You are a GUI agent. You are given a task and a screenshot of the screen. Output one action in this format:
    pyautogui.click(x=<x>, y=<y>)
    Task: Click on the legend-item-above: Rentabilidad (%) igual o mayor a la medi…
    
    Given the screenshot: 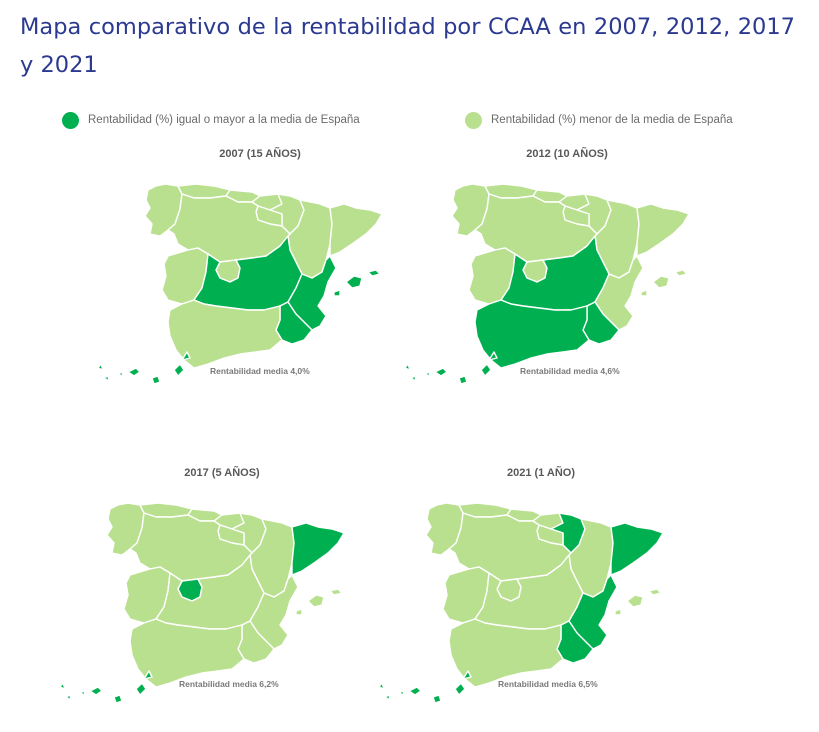 What is the action you would take?
    pyautogui.click(x=211, y=120)
    